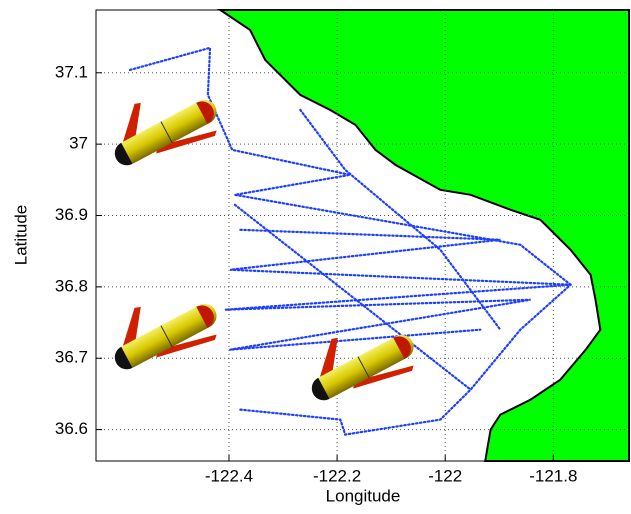 The image size is (631, 514). What do you see at coordinates (71, 71) in the screenshot?
I see `y-tick-label: 37.1` at bounding box center [71, 71].